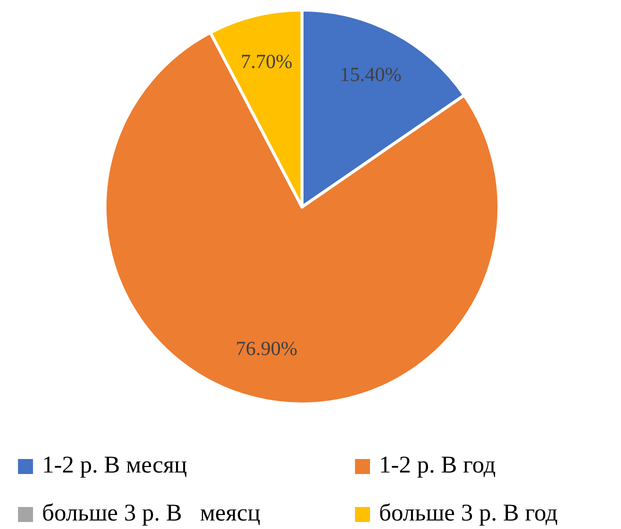  Describe the element at coordinates (468, 513) in the screenshot. I see `legend-label: больше 3 р. В год` at that location.